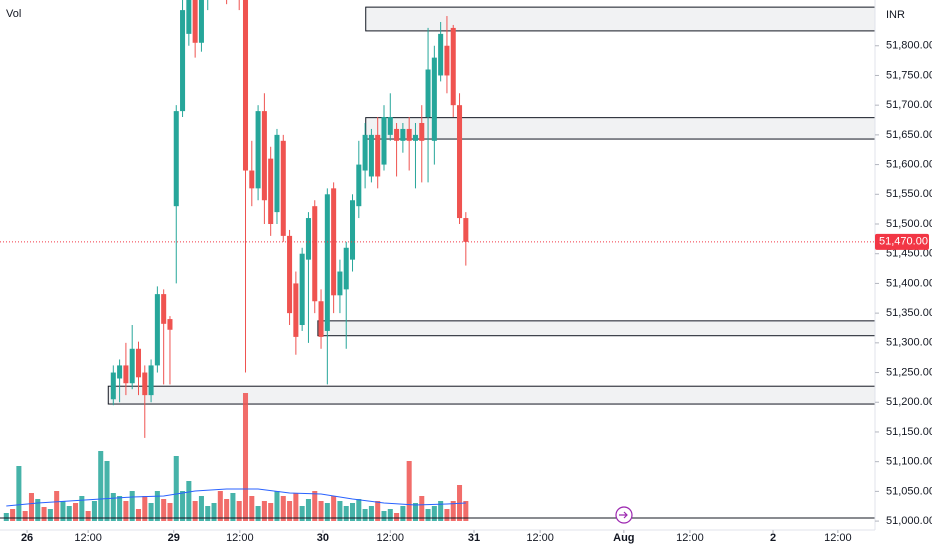 Image resolution: width=932 pixels, height=550 pixels. Describe the element at coordinates (902, 241) in the screenshot. I see `last-price-box` at that location.